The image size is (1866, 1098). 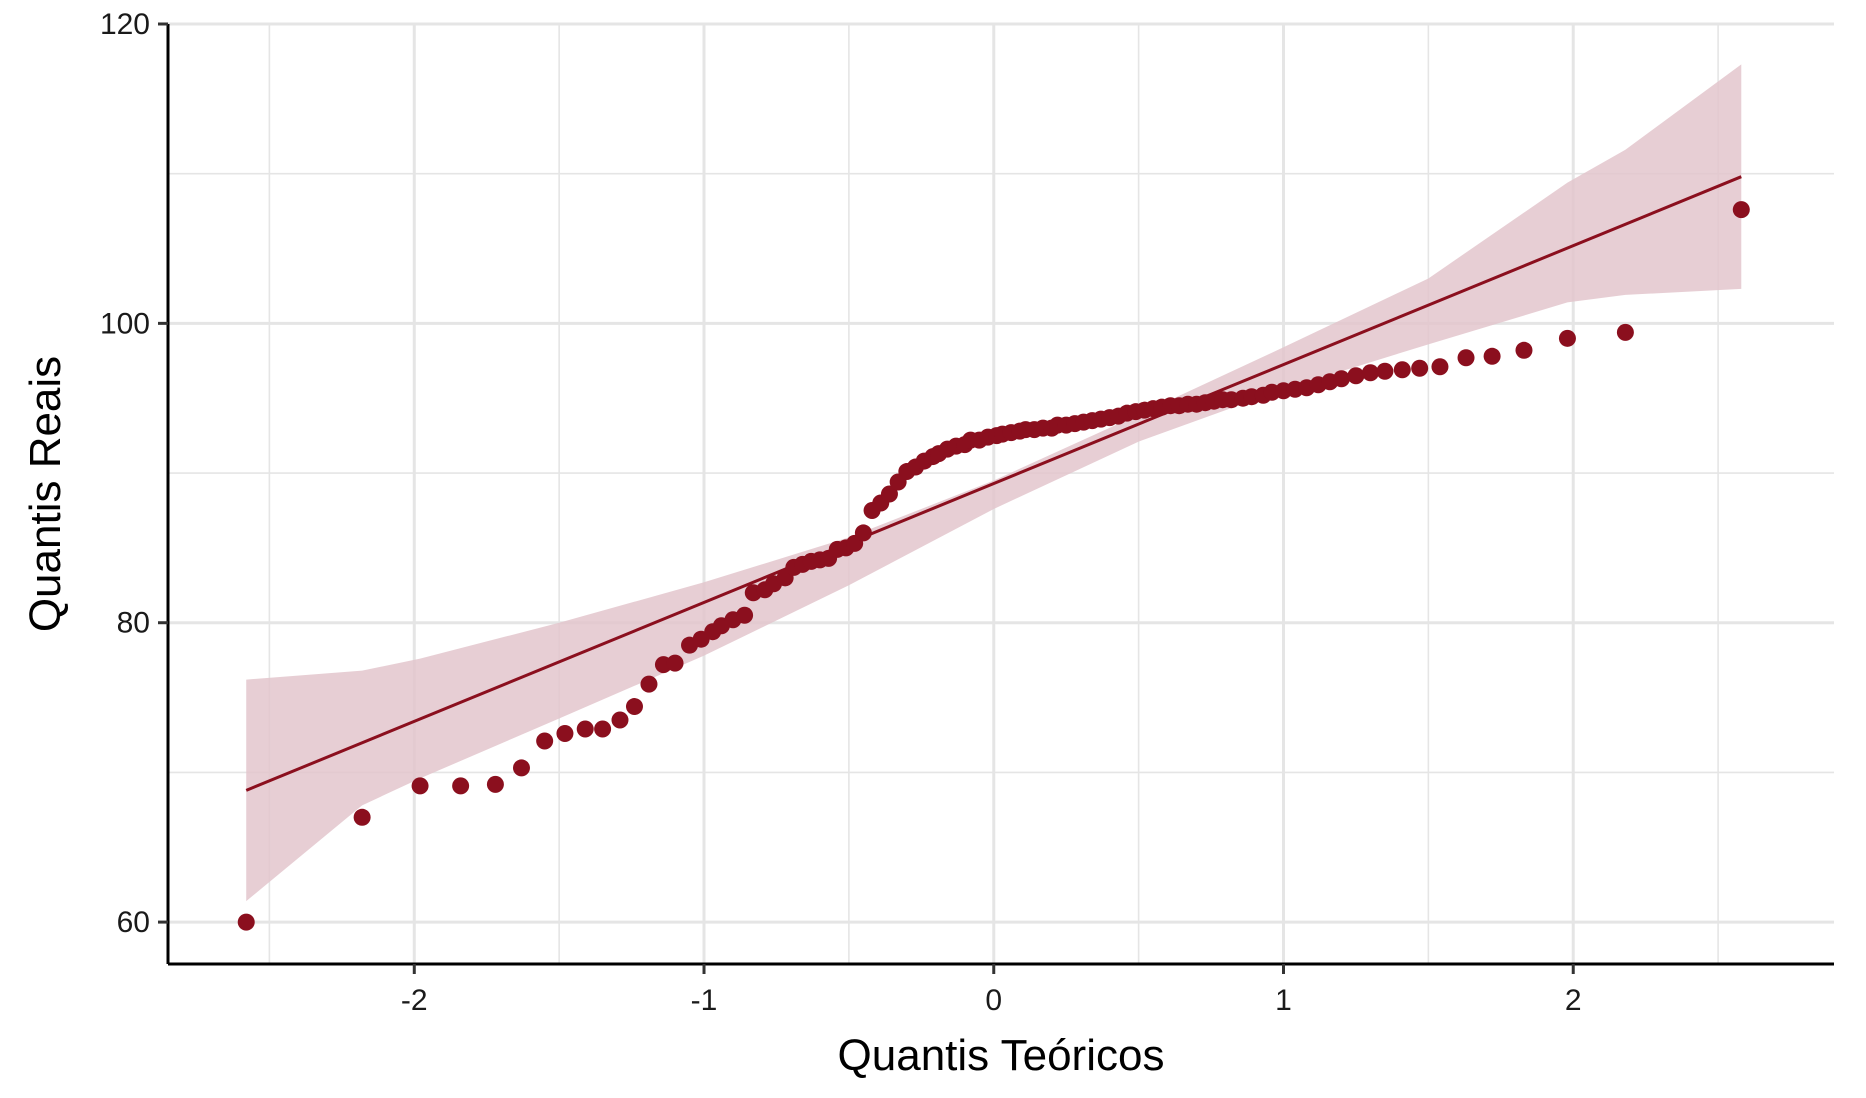 What do you see at coordinates (45, 494) in the screenshot?
I see `y-axis-title: Quantis Reais` at bounding box center [45, 494].